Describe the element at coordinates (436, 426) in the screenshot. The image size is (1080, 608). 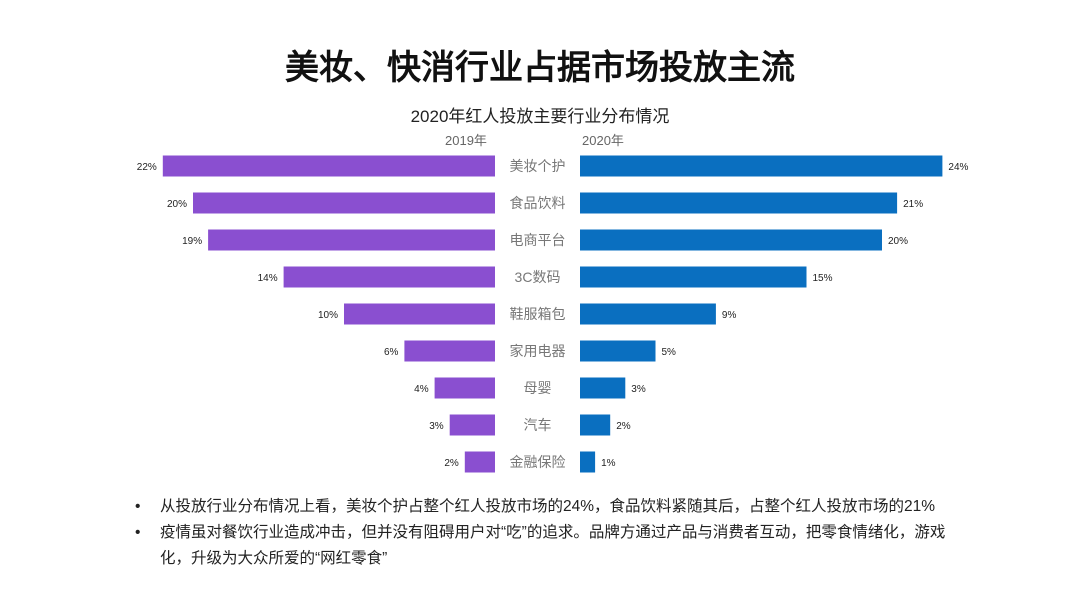
I see `data-label-2019: 3%` at that location.